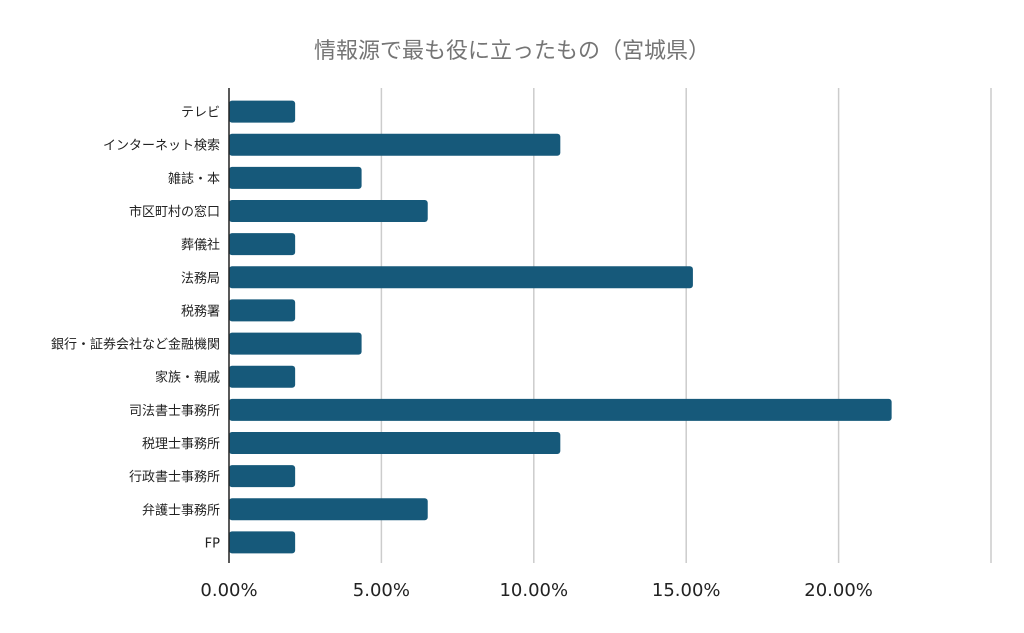 The height and width of the screenshot is (633, 1024). What do you see at coordinates (838, 590) in the screenshot?
I see `x-tick-label: 20.00%` at bounding box center [838, 590].